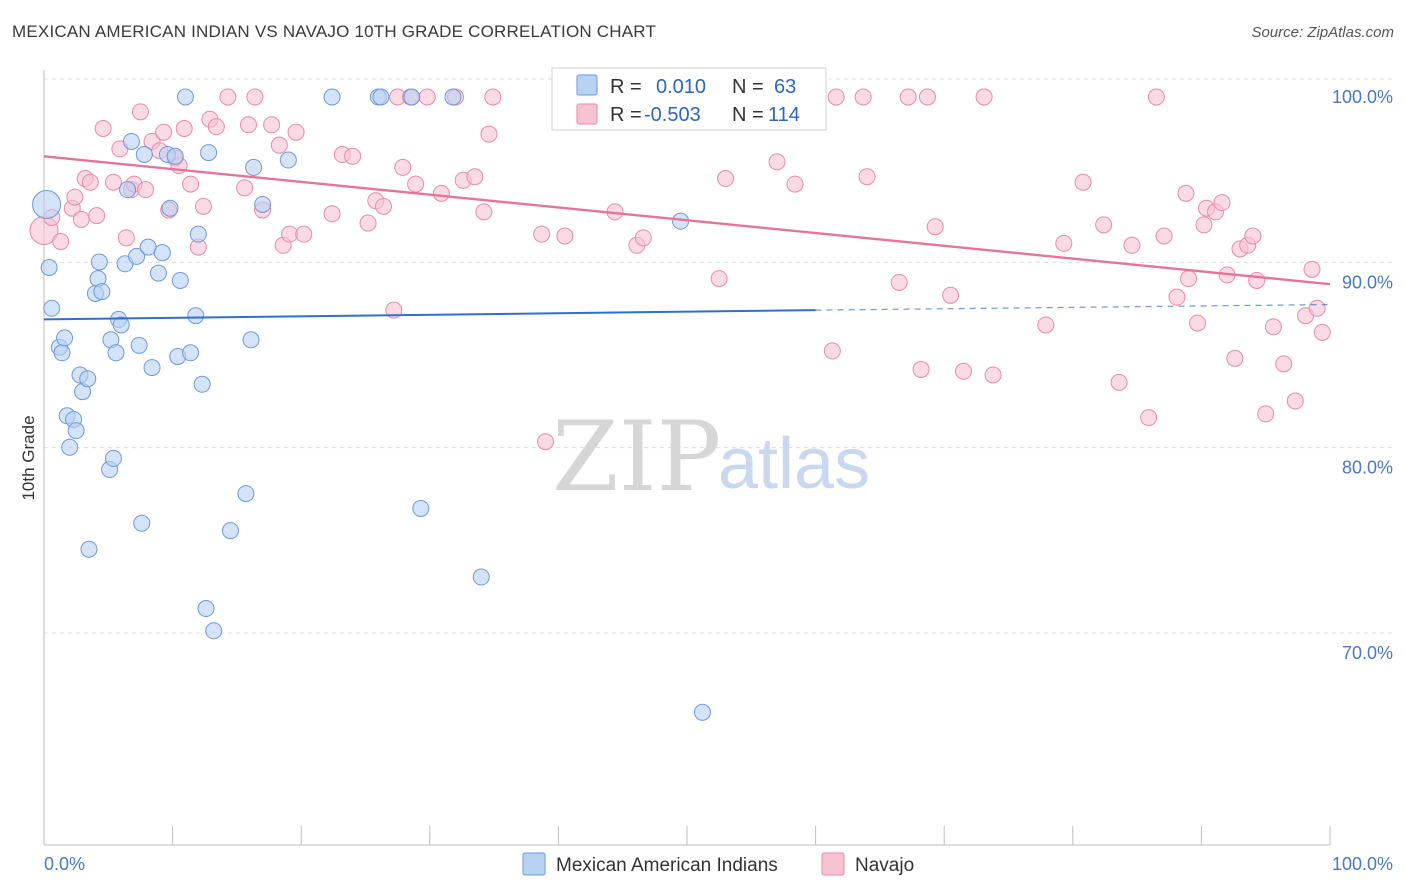 Image resolution: width=1406 pixels, height=892 pixels. I want to click on legend-pink-n-label: N =, so click(748, 115).